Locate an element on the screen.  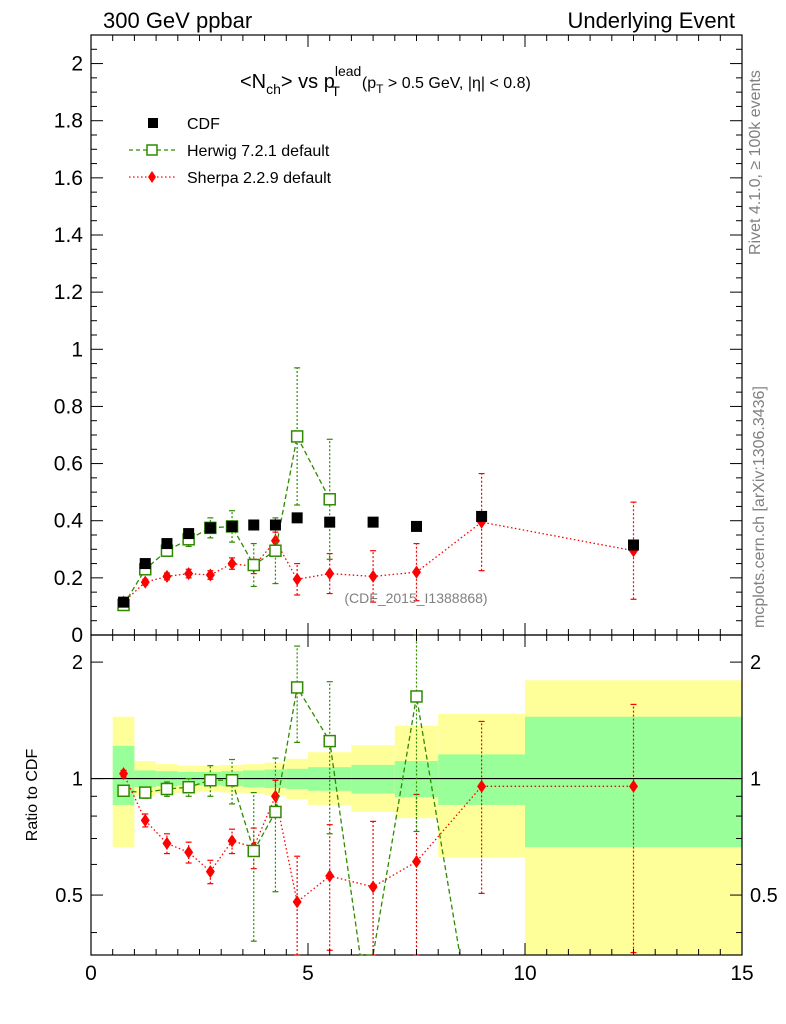
ratio-ytick-label-right: 1 is located at coordinates (755, 780).